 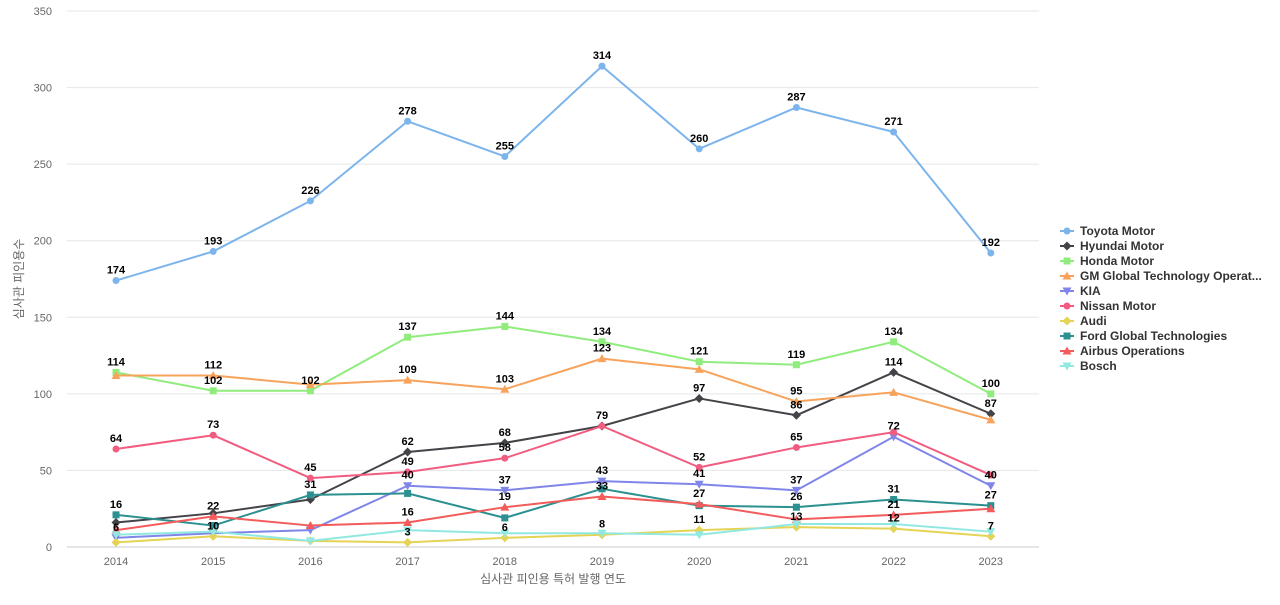 I want to click on series-ford-global-technologies, so click(x=553, y=507).